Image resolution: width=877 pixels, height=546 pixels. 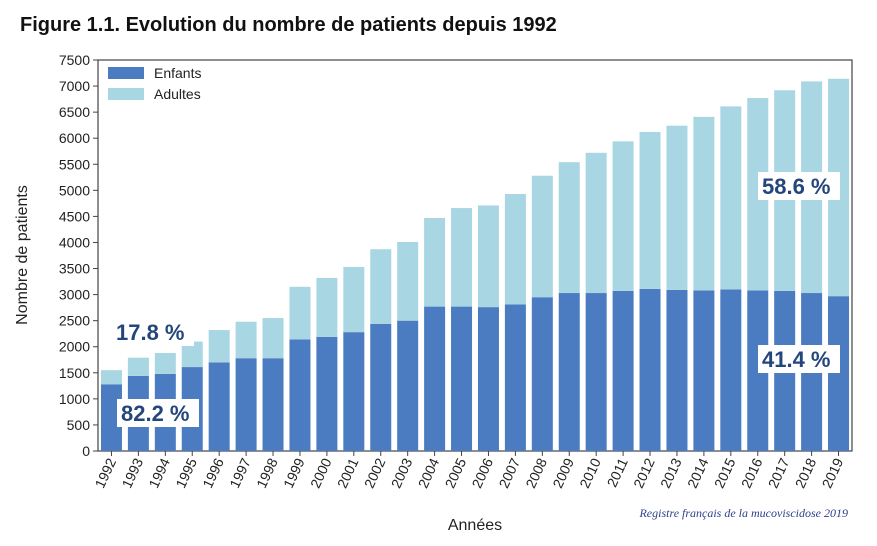 What do you see at coordinates (563, 472) in the screenshot?
I see `x-tick-label: 2009` at bounding box center [563, 472].